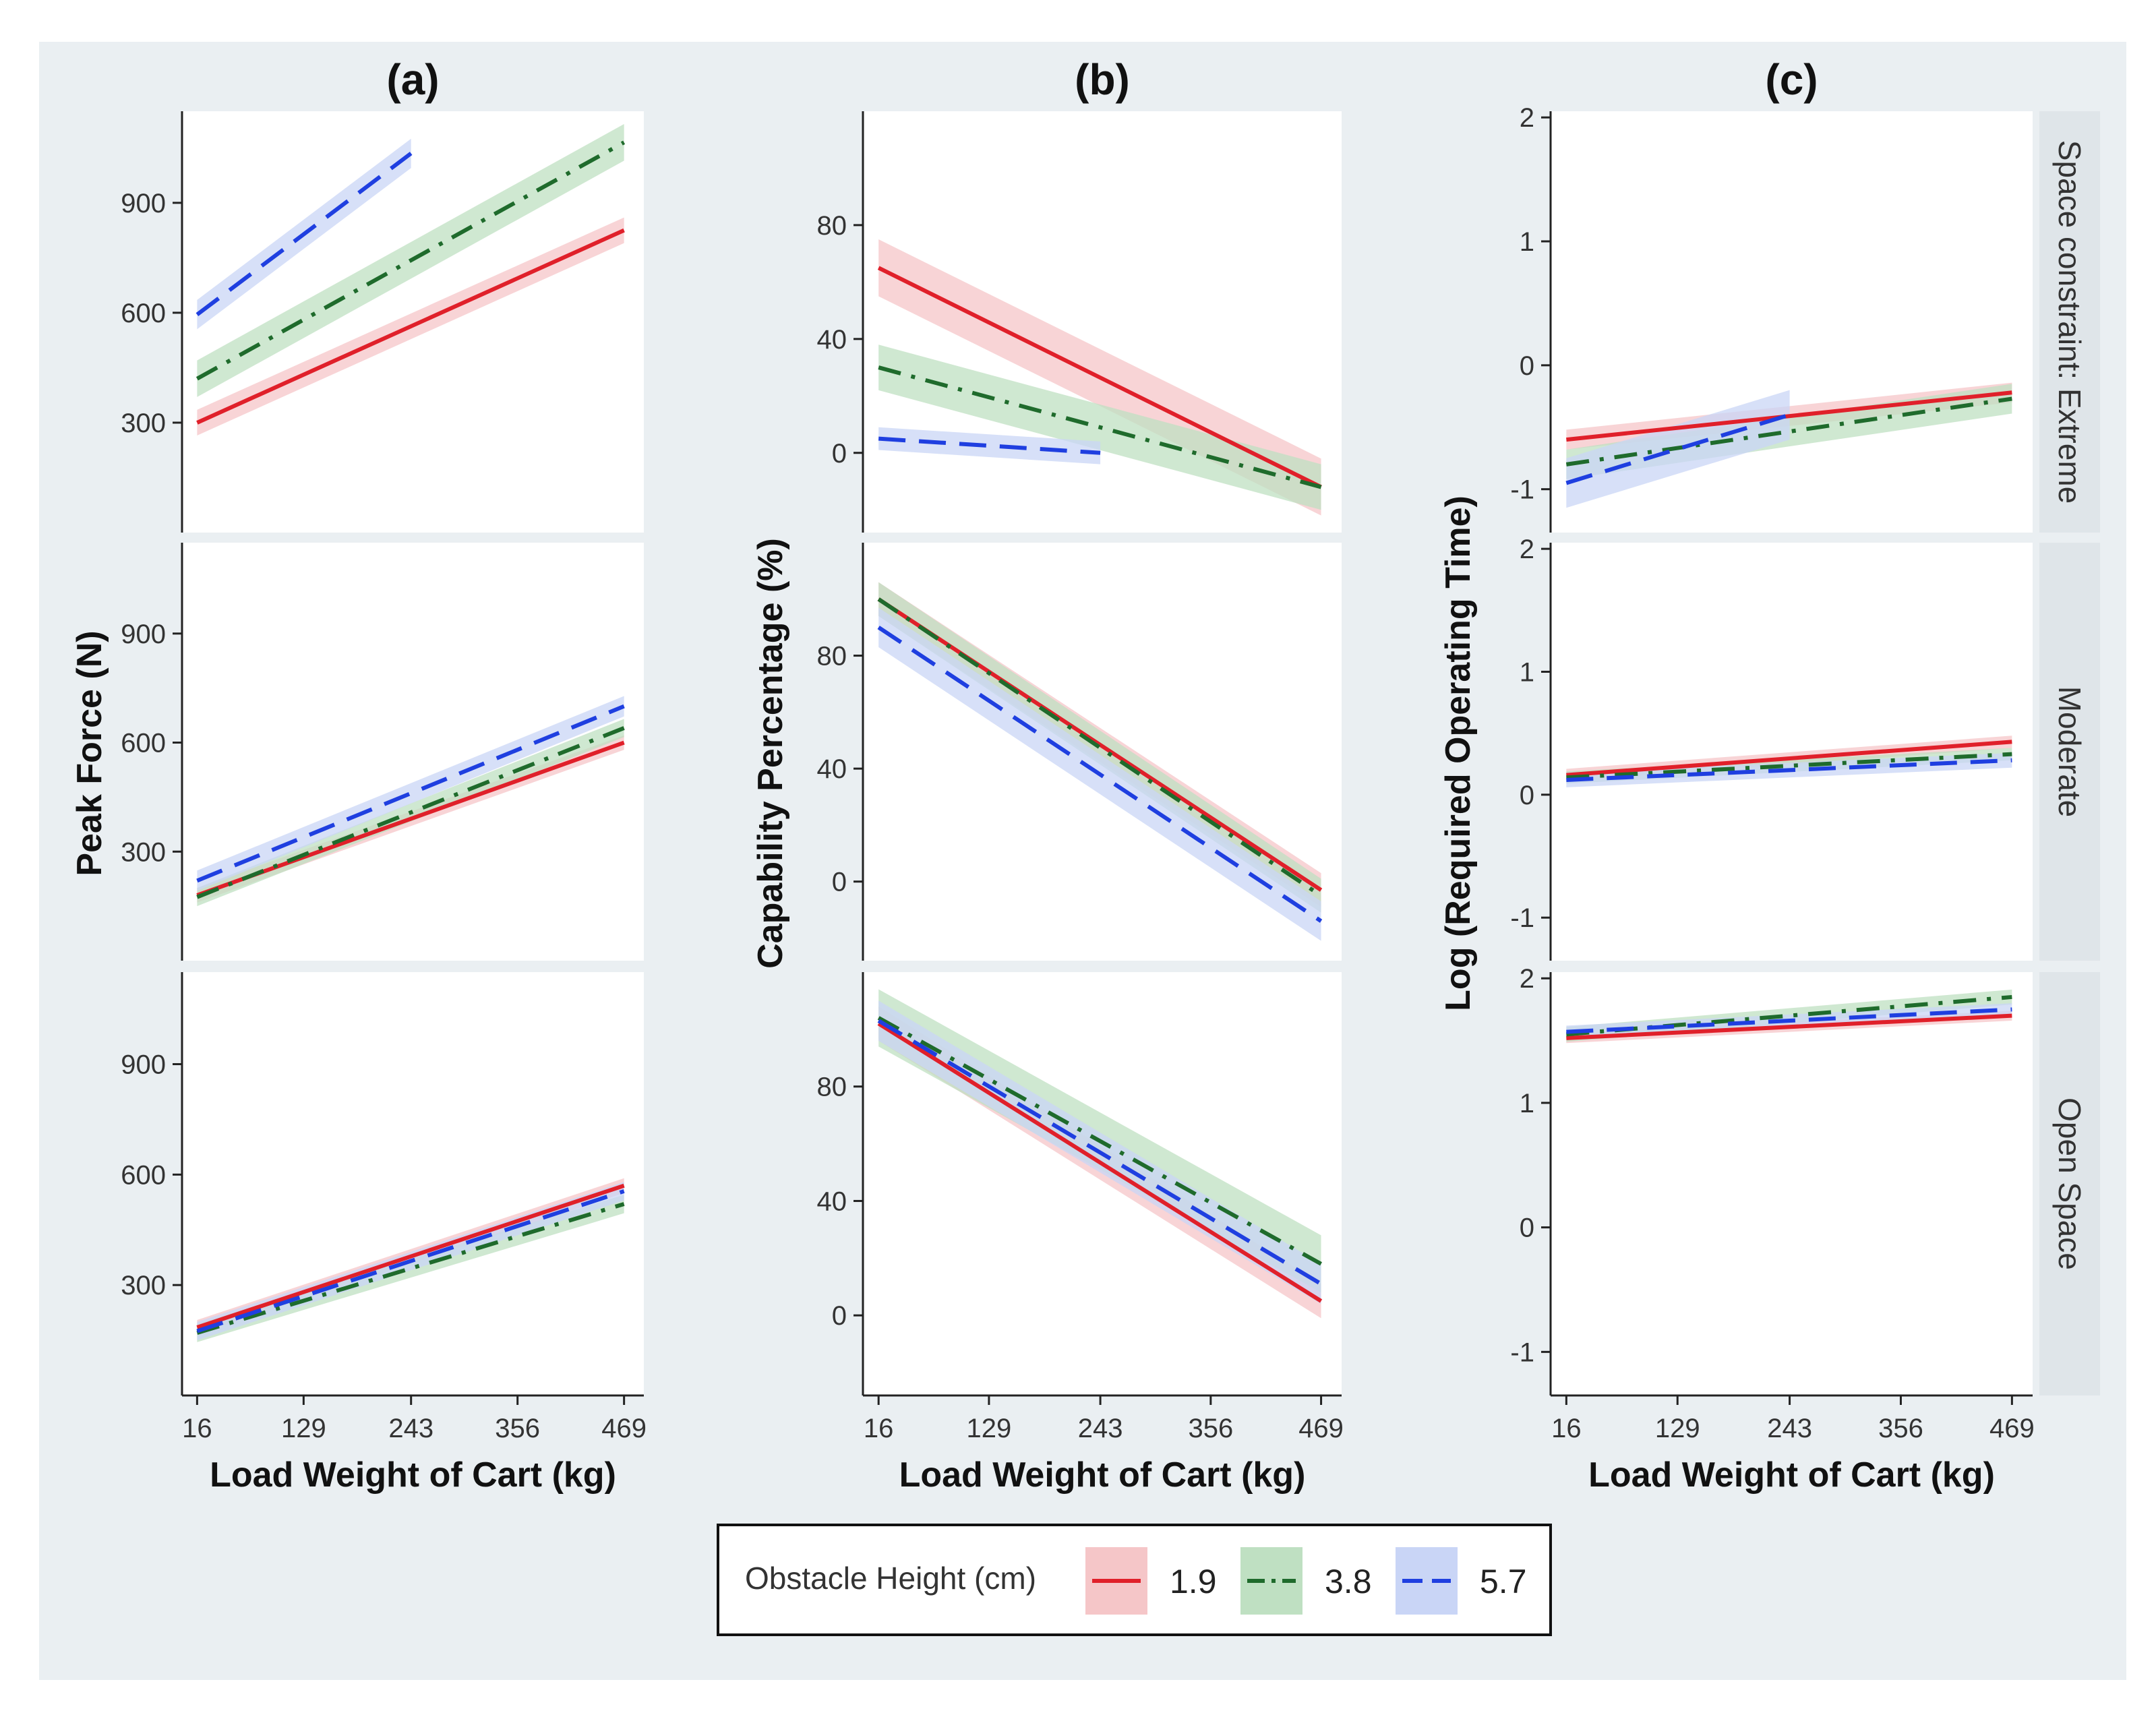  Describe the element at coordinates (1193, 1582) in the screenshot. I see `legend-label: 1.9` at that location.